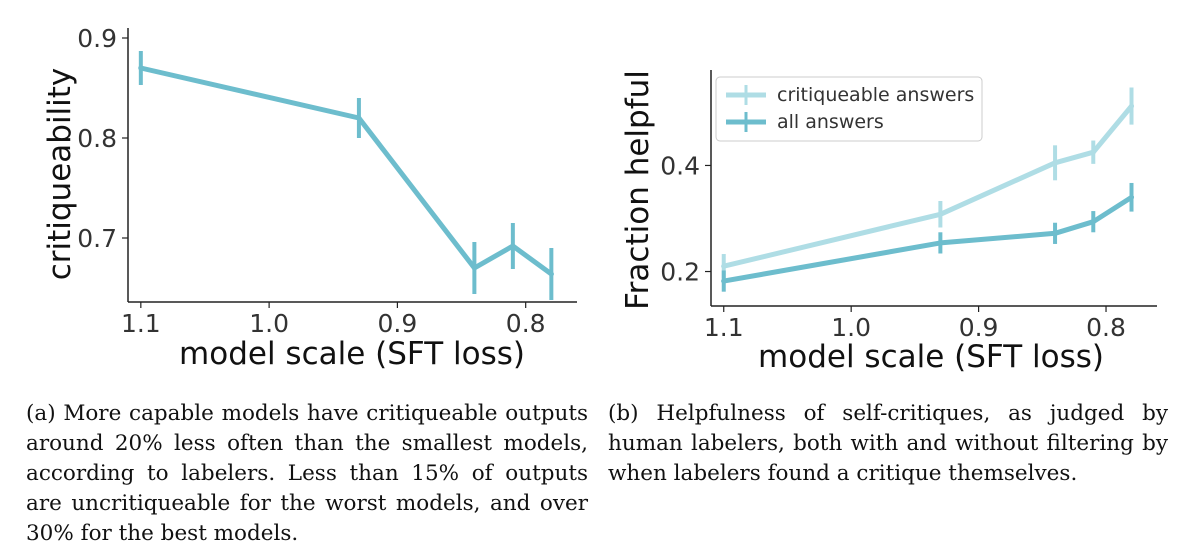  I want to click on legend-label: critiqueable answers, so click(875, 95).